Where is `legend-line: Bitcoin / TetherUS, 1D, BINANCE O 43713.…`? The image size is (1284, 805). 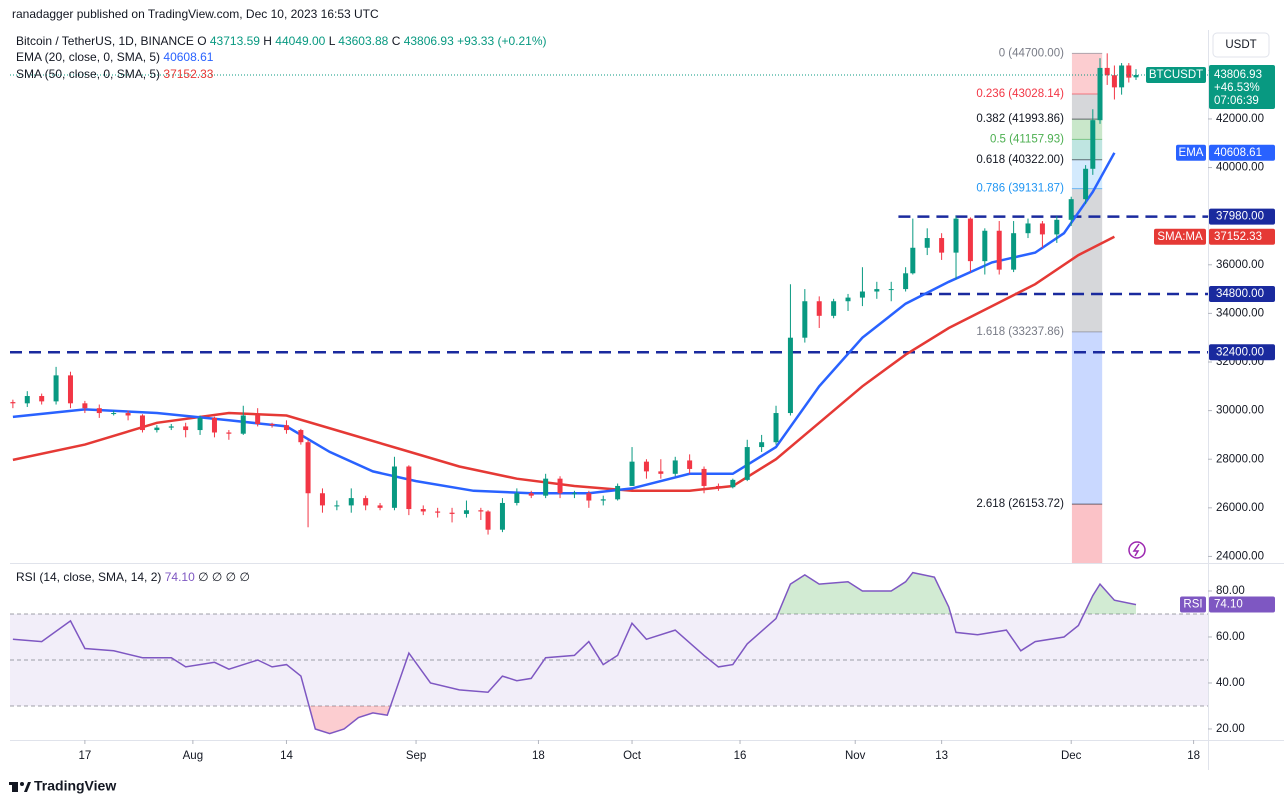
legend-line: Bitcoin / TetherUS, 1D, BINANCE O 43713.… is located at coordinates (281, 41).